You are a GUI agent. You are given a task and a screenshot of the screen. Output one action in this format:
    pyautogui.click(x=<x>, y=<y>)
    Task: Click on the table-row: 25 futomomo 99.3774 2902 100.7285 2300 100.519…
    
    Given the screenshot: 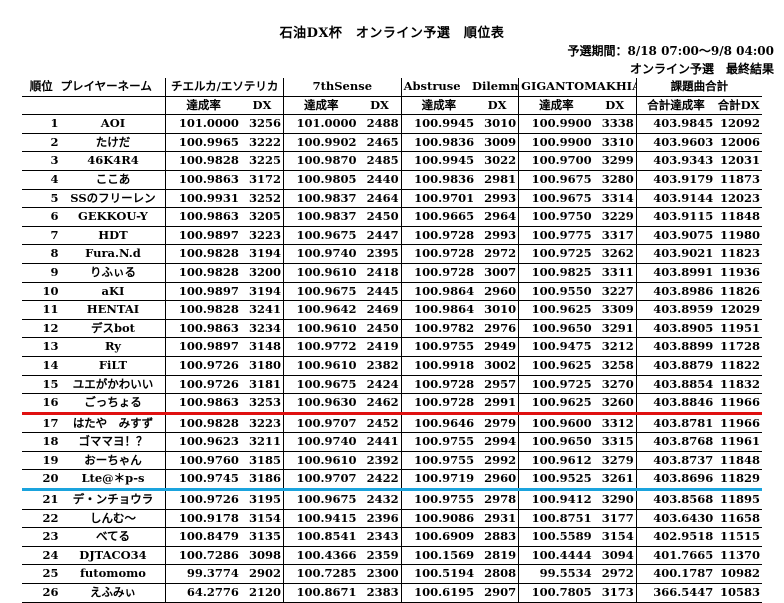 What is the action you would take?
    pyautogui.click(x=392, y=574)
    